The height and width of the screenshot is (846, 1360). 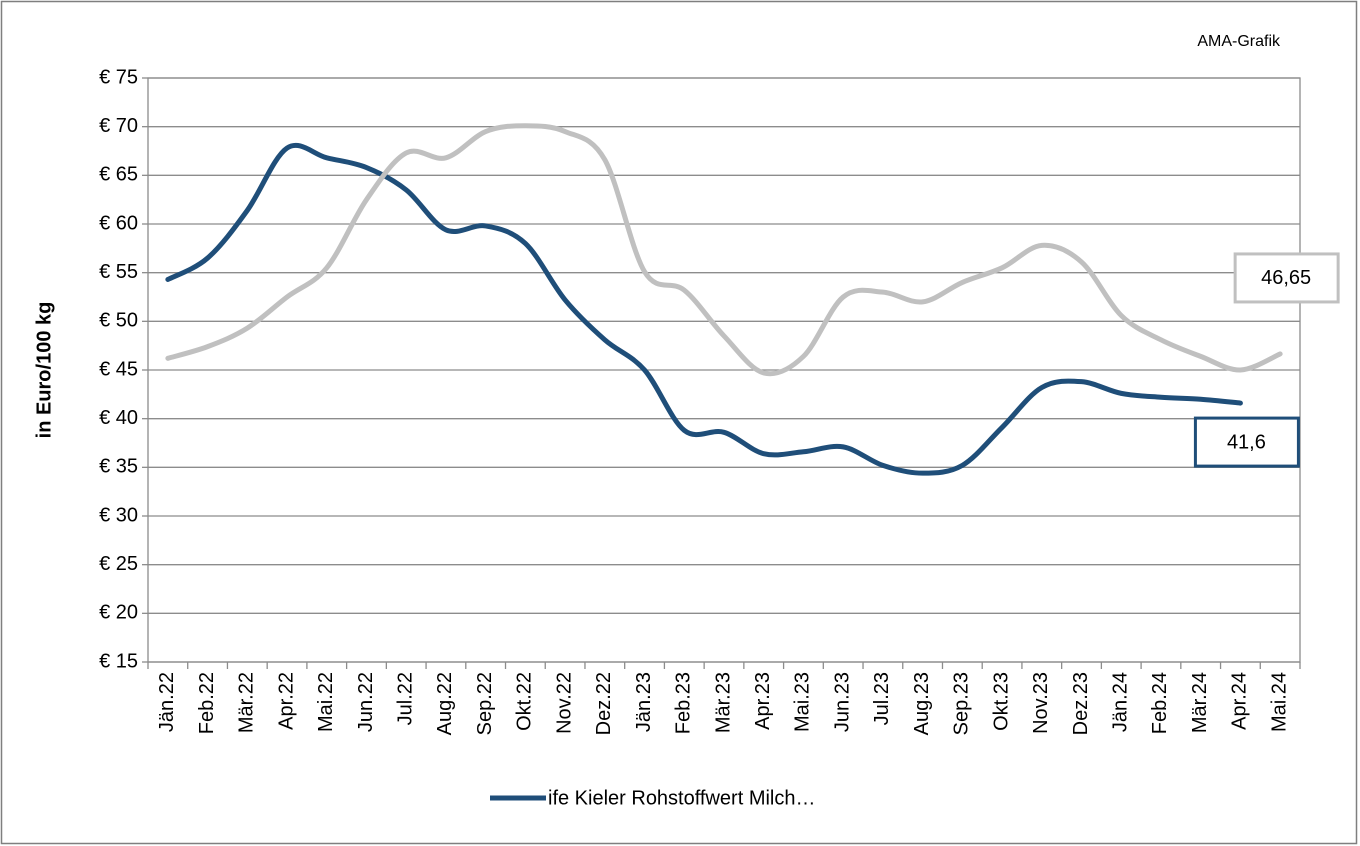 I want to click on y-tick-label: € 20, so click(x=118, y=613).